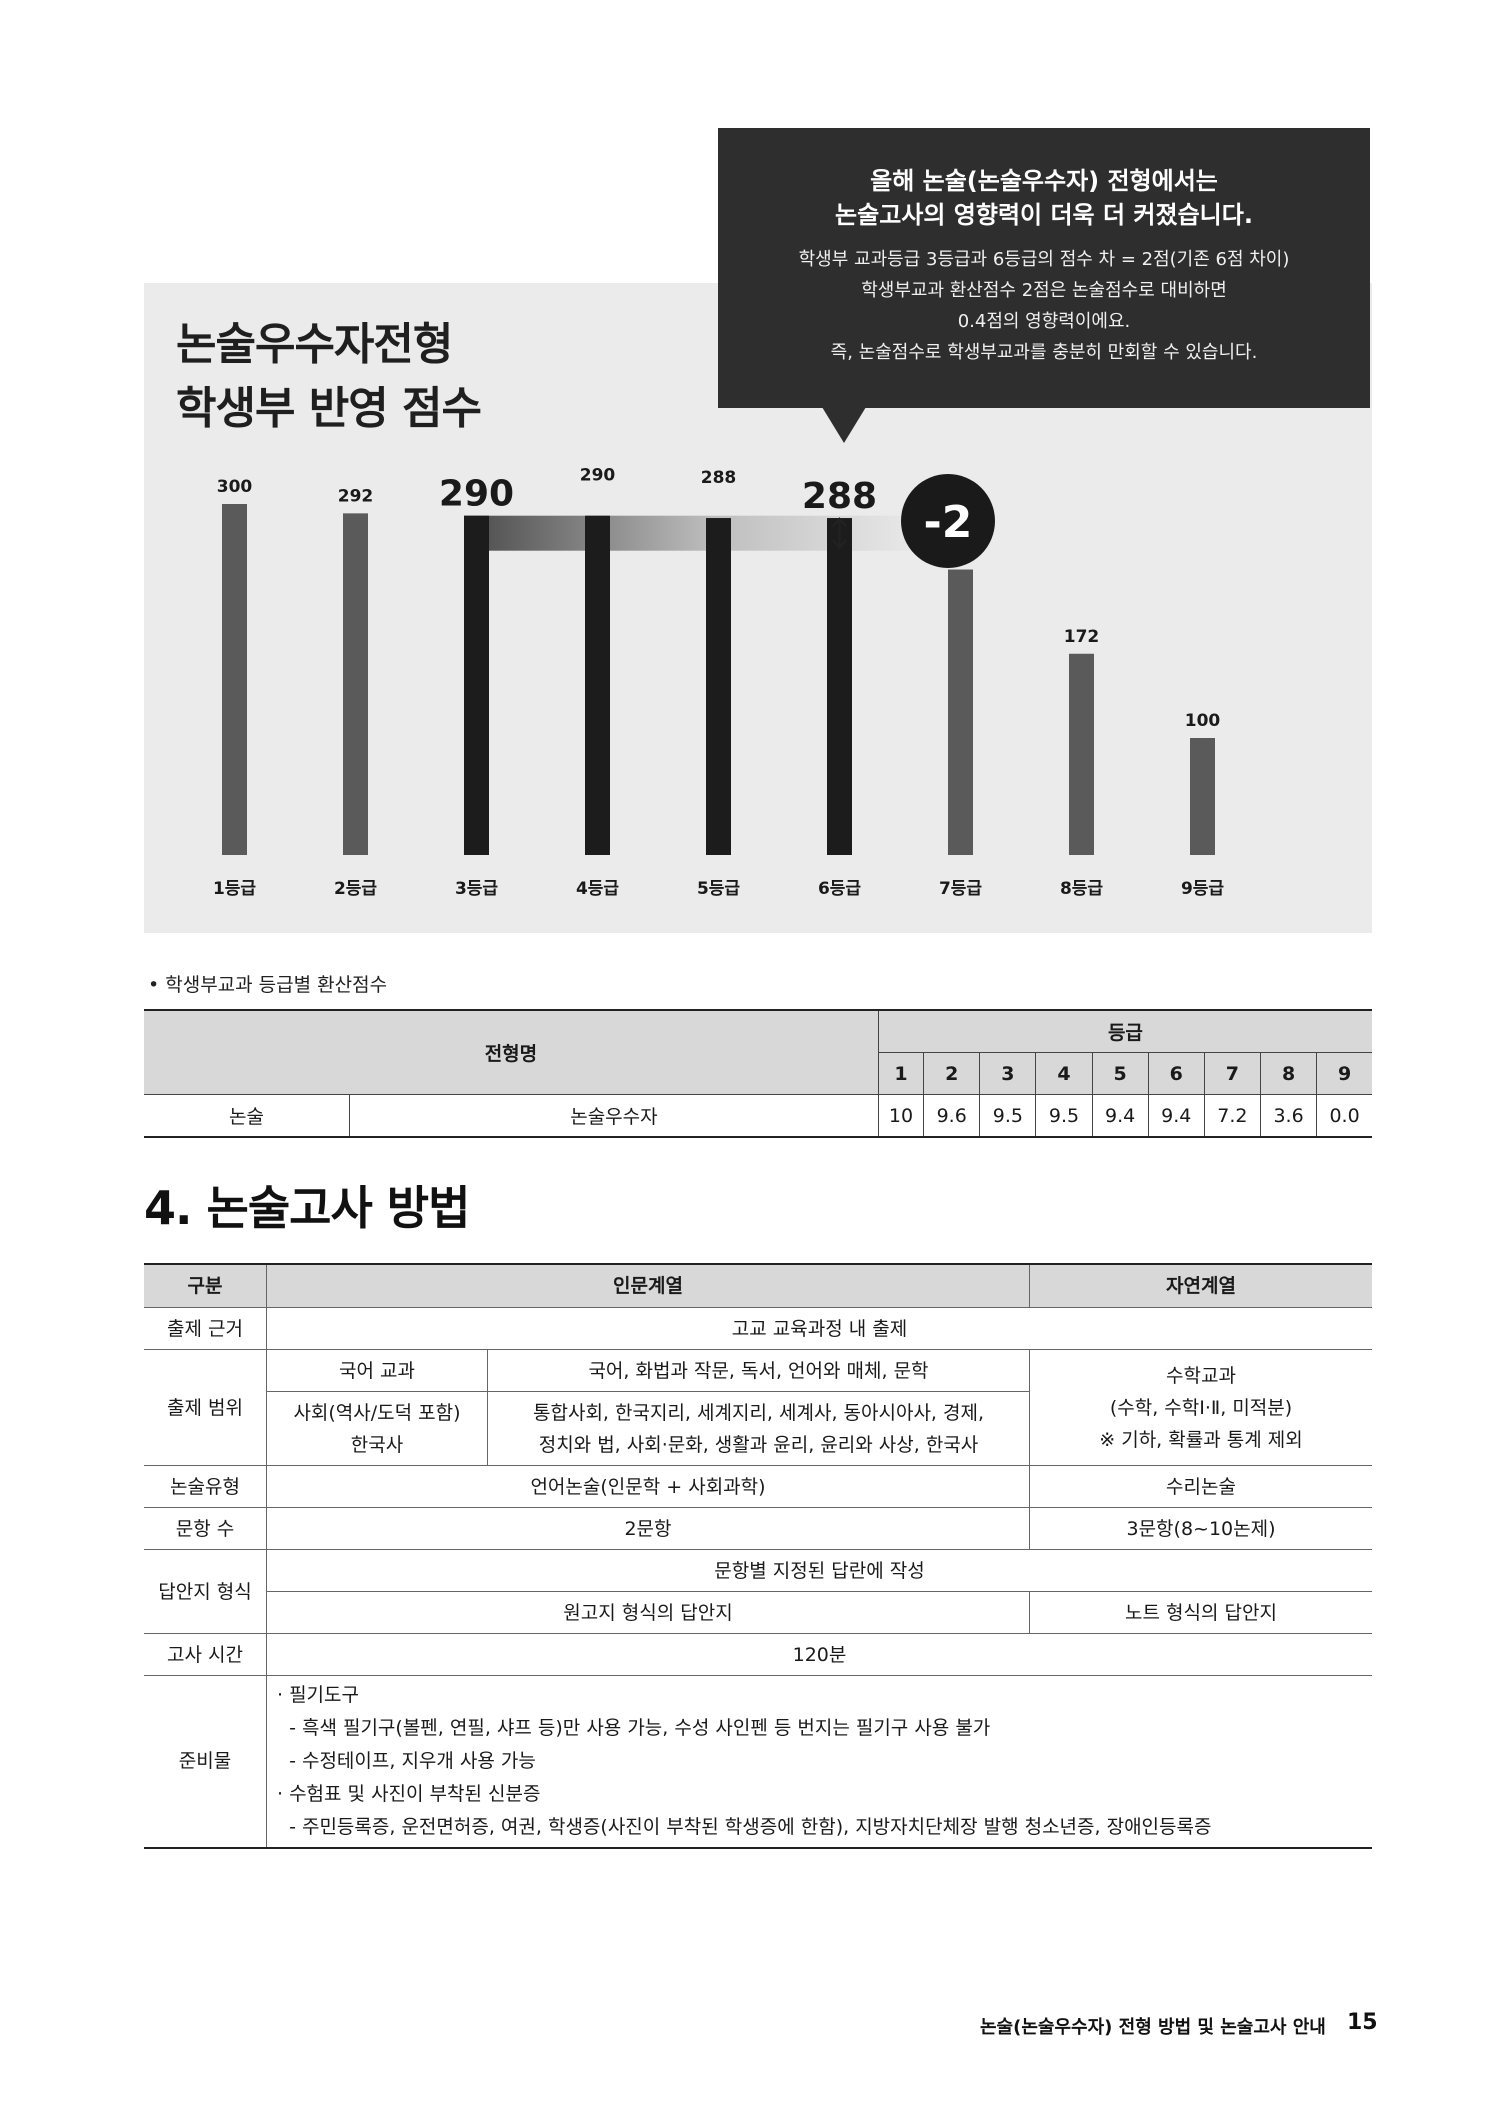  I want to click on category-label-6: 6등급, so click(839, 889).